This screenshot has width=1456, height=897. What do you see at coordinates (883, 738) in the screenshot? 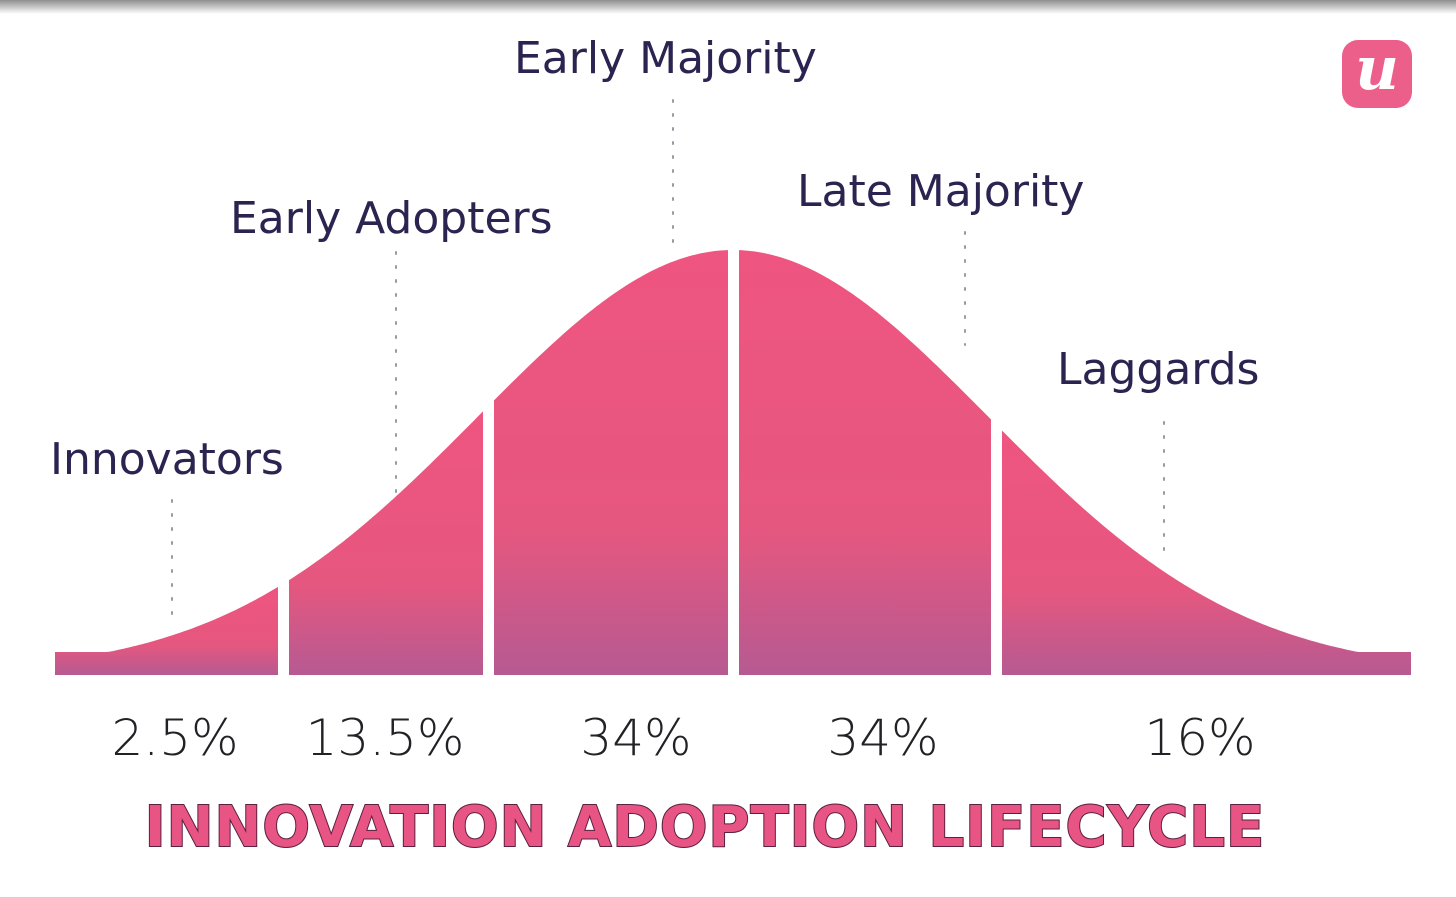
I see `percent-late-majority: 34%` at bounding box center [883, 738].